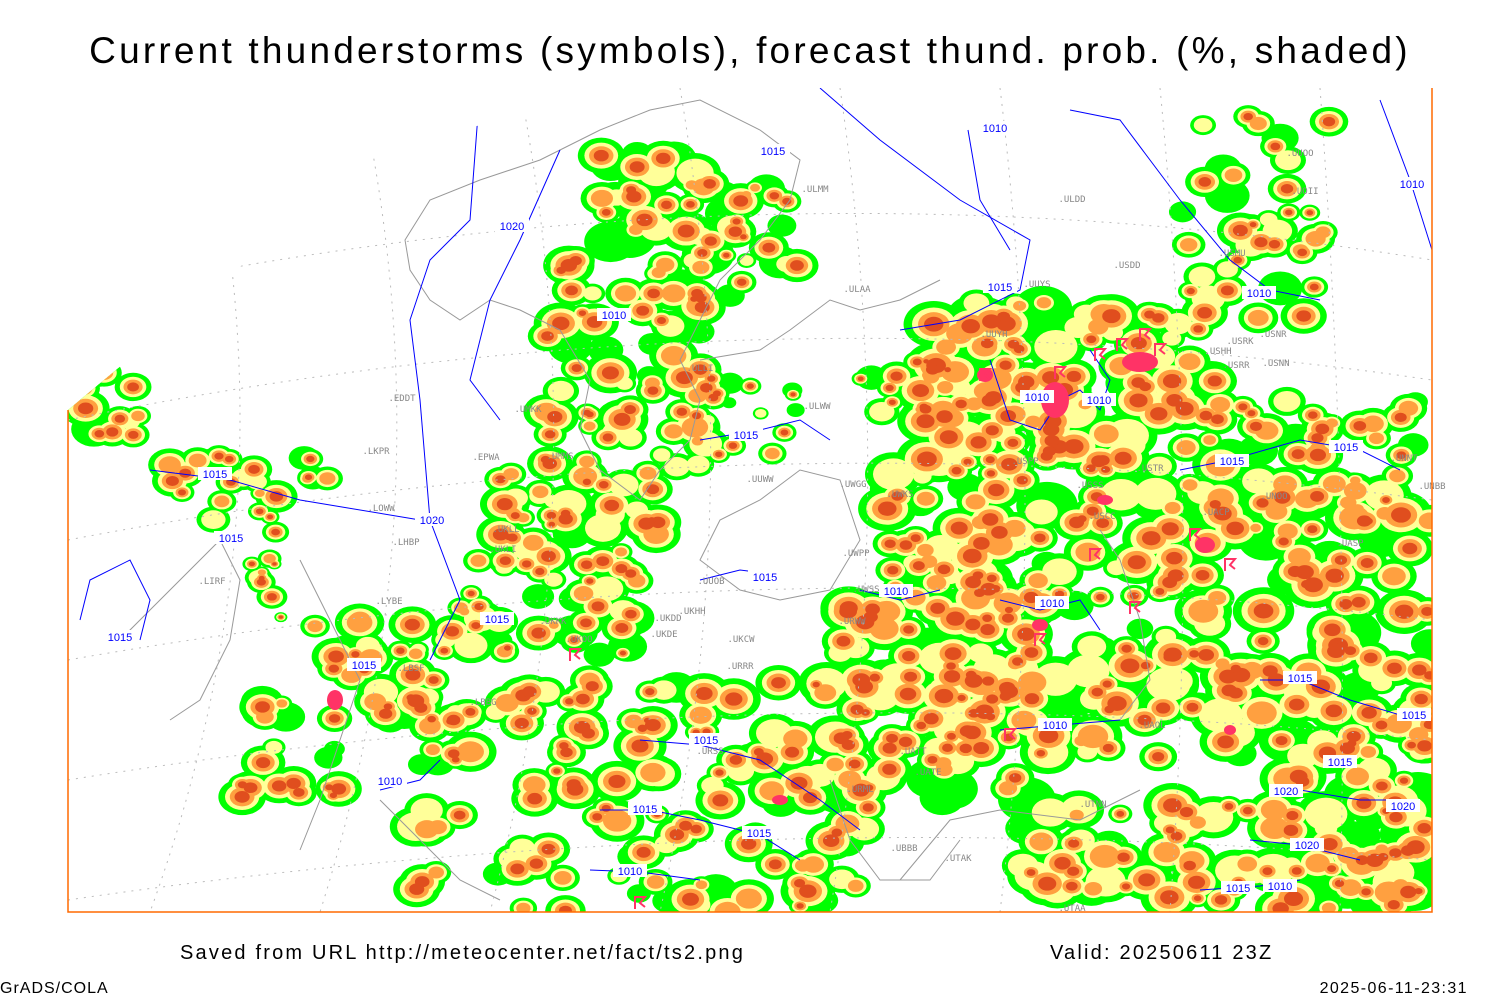 This screenshot has height=1000, width=1500. Describe the element at coordinates (54, 988) in the screenshot. I see `software-credit: GrADS/COLA` at that location.